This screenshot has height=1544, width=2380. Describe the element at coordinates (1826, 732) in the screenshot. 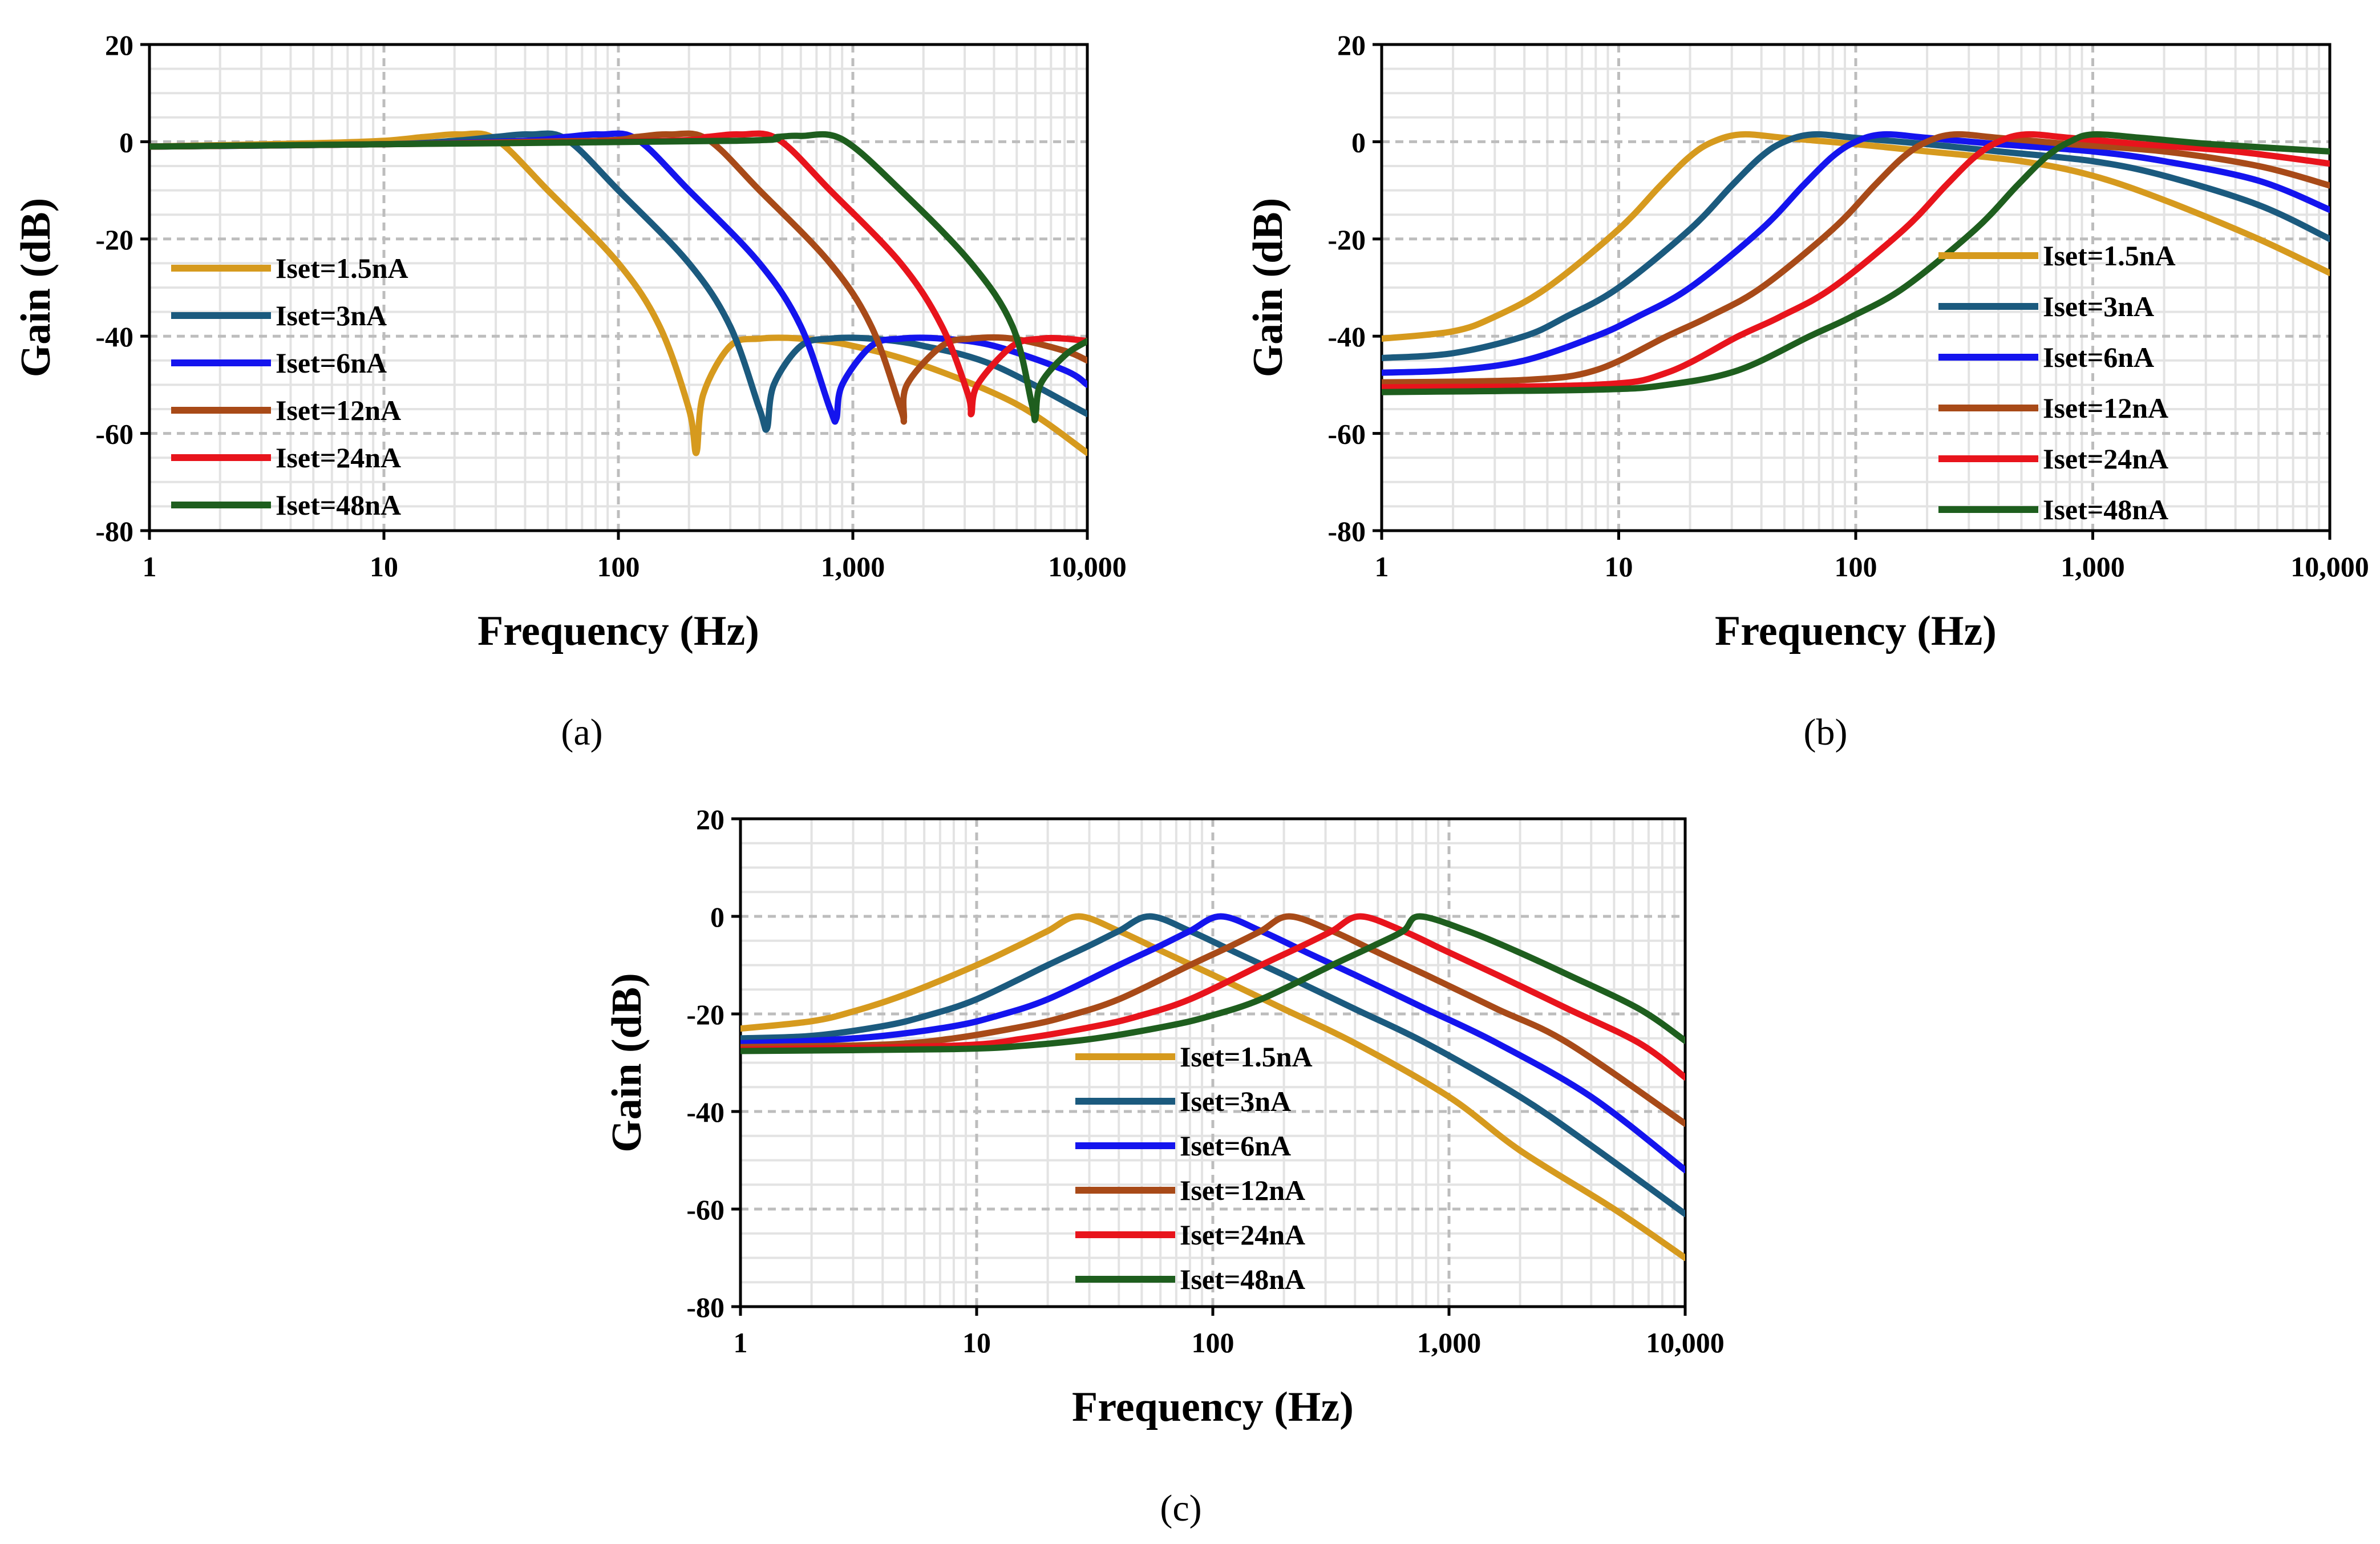

I see `panel-label: (b)` at that location.